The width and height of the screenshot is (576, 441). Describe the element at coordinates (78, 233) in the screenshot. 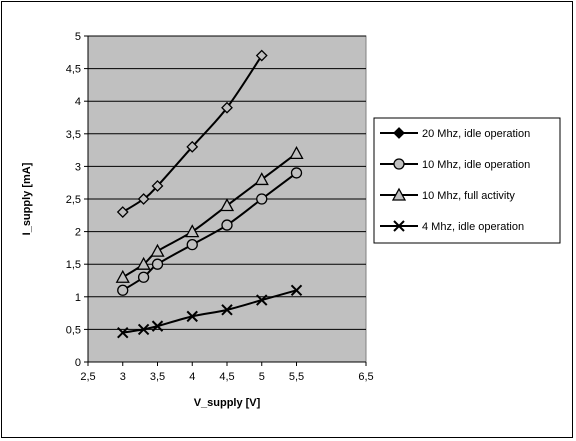

I see `y-tick-label: 2` at that location.